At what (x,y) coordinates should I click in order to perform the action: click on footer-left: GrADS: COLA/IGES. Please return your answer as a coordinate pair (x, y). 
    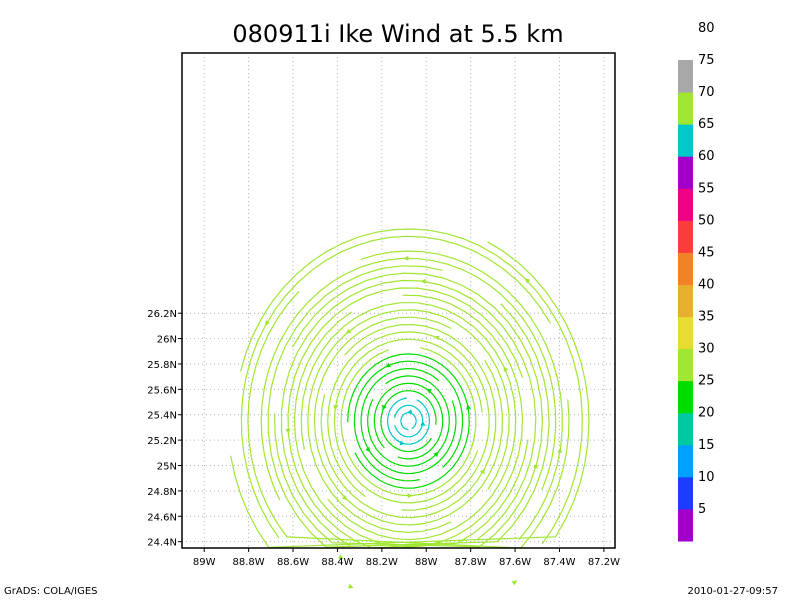
    Looking at the image, I should click on (51, 591).